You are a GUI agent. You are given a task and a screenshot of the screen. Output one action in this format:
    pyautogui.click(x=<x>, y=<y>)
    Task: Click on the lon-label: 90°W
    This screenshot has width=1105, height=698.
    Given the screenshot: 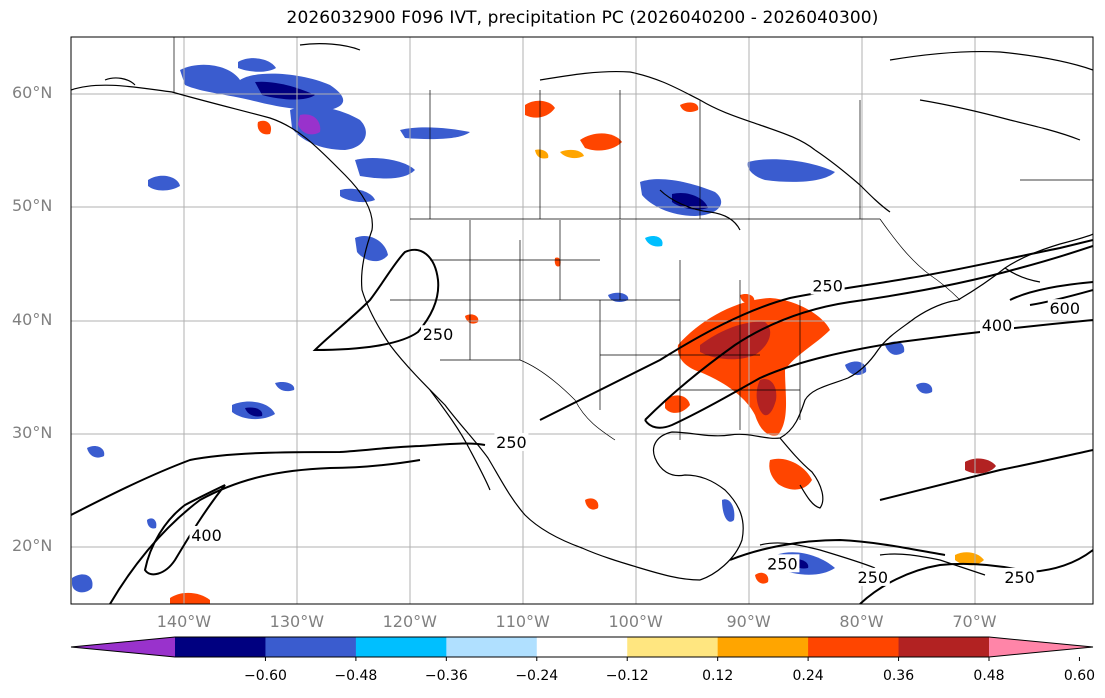 What is the action you would take?
    pyautogui.click(x=748, y=621)
    